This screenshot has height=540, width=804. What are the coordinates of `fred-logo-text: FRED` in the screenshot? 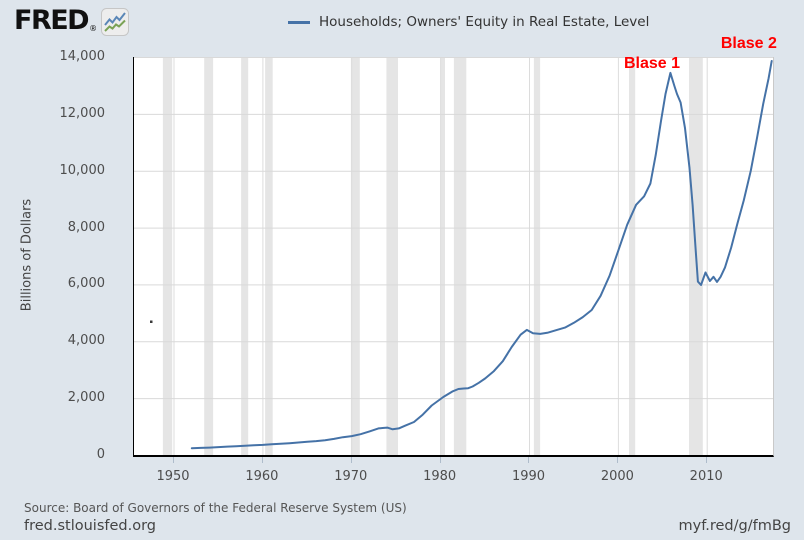 It's located at (52, 20).